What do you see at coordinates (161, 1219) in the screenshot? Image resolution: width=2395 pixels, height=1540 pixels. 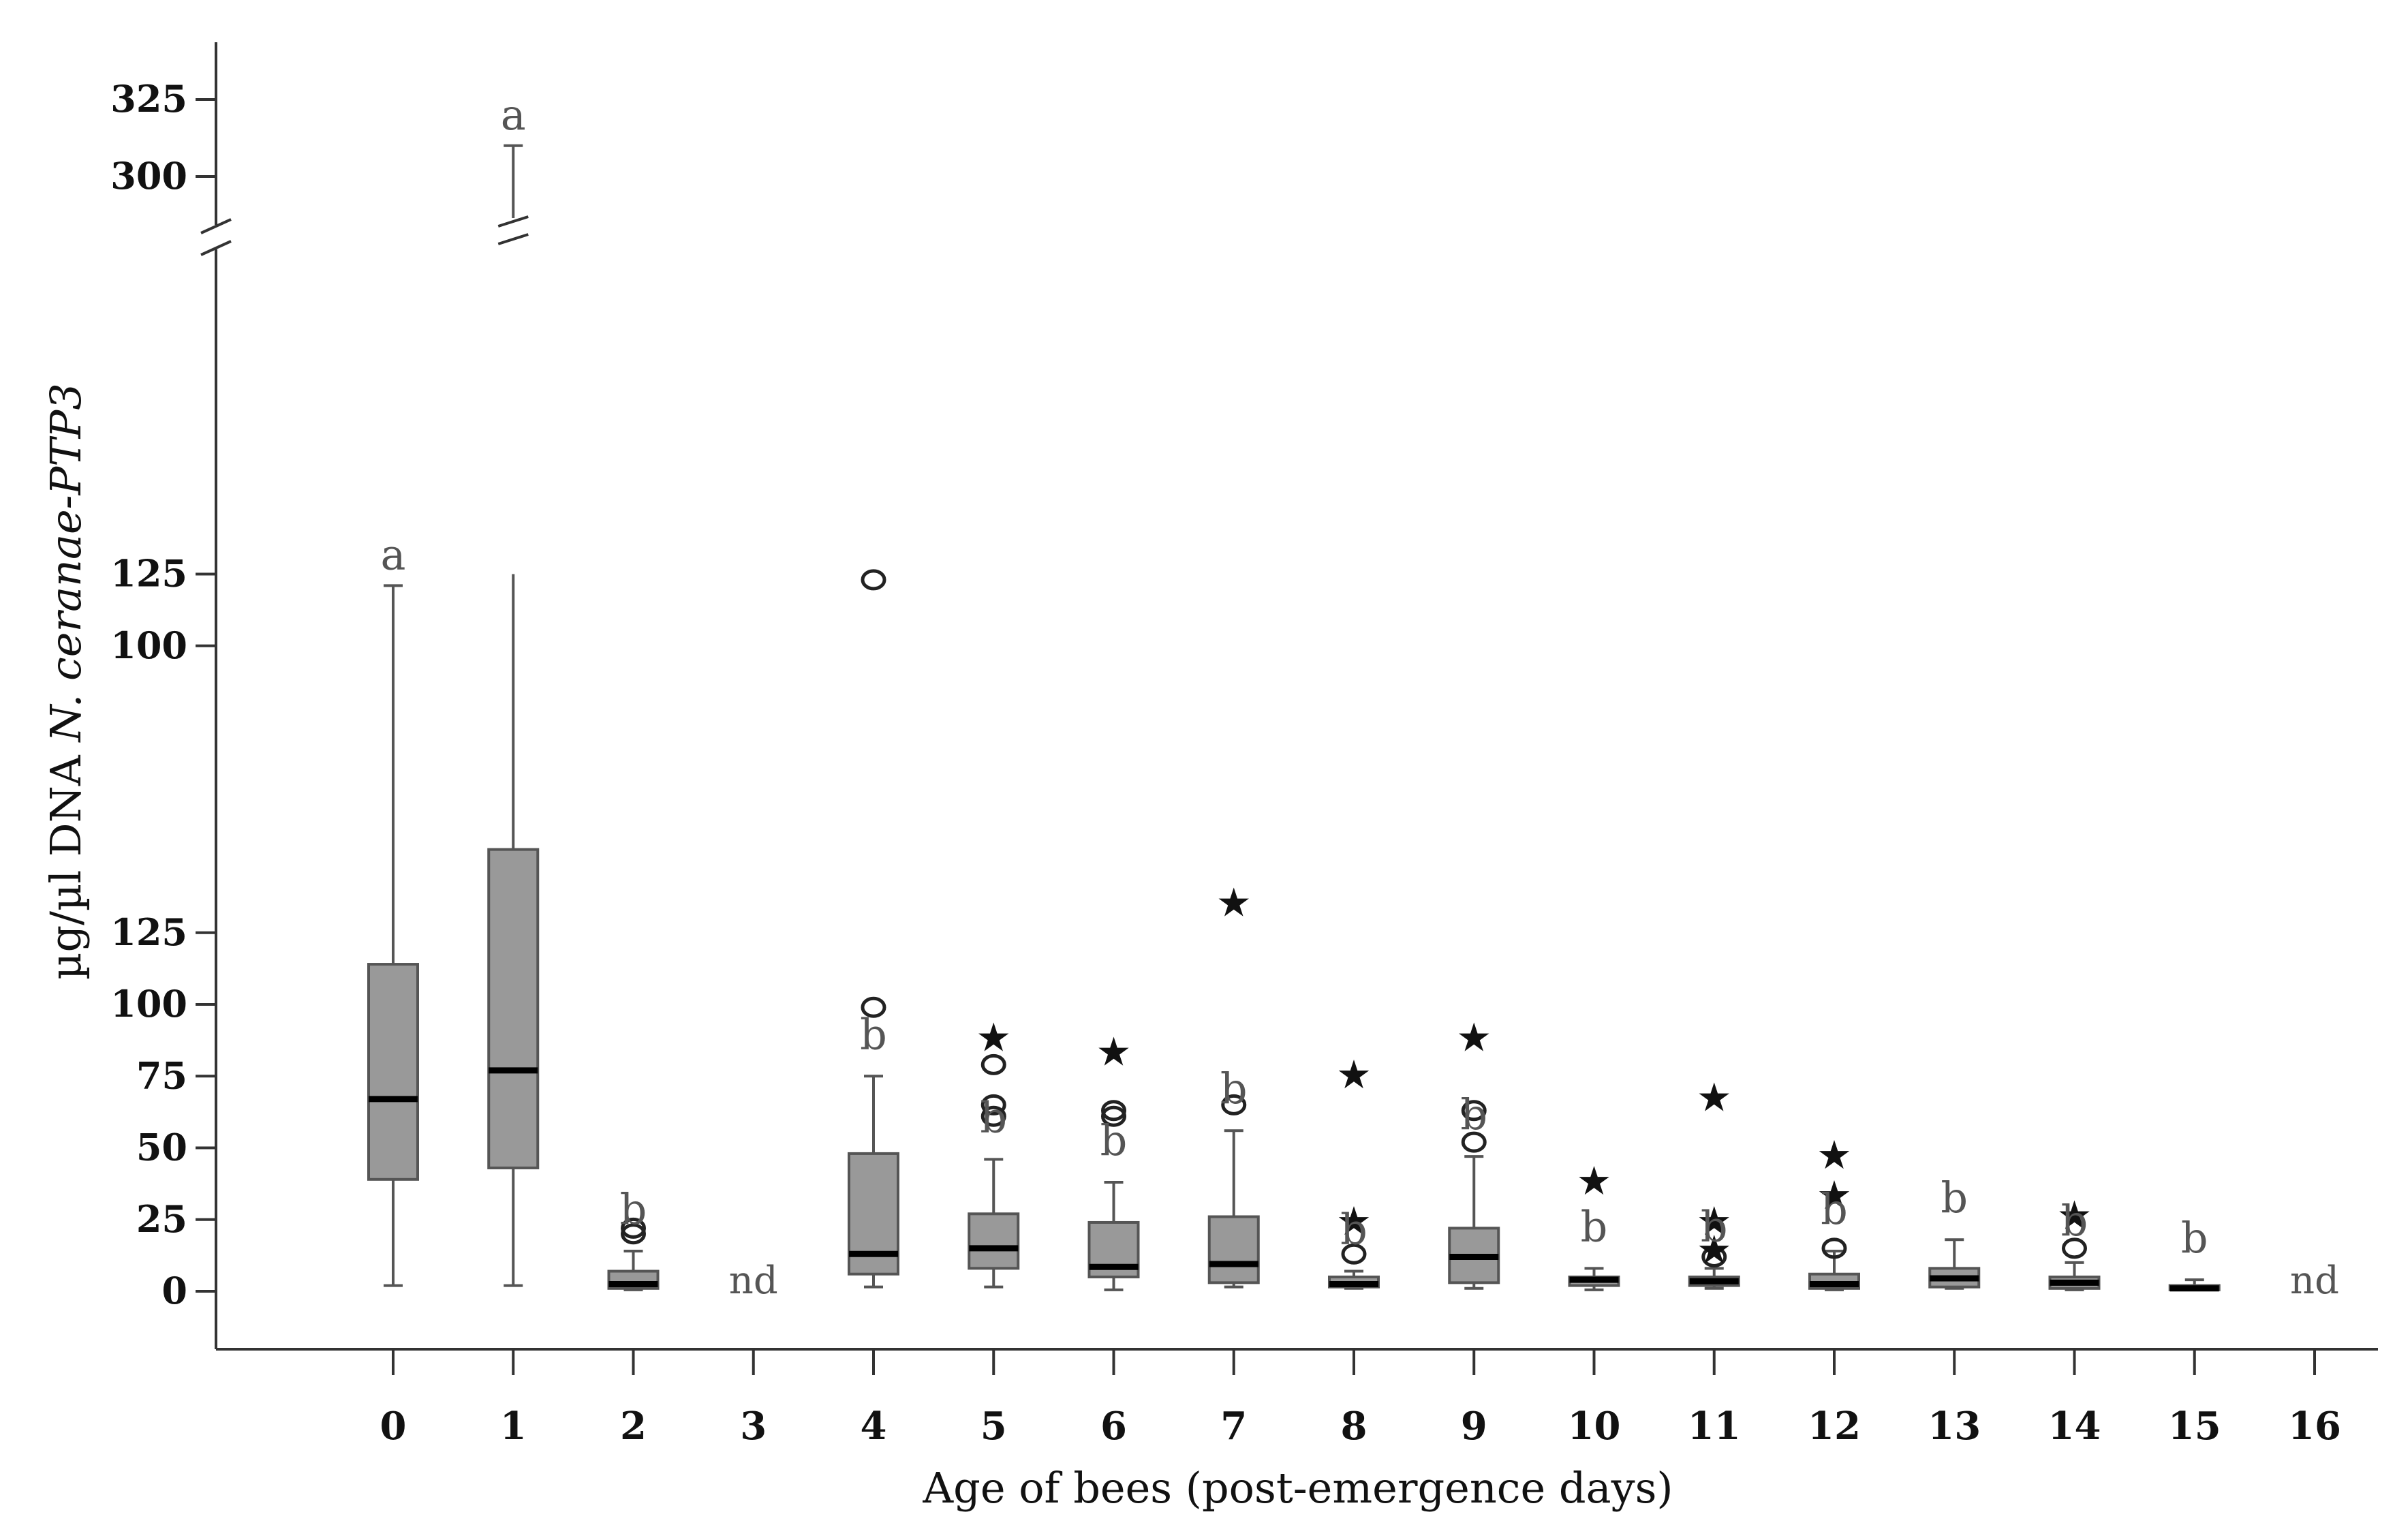 I see `y-tick-label: 25` at bounding box center [161, 1219].